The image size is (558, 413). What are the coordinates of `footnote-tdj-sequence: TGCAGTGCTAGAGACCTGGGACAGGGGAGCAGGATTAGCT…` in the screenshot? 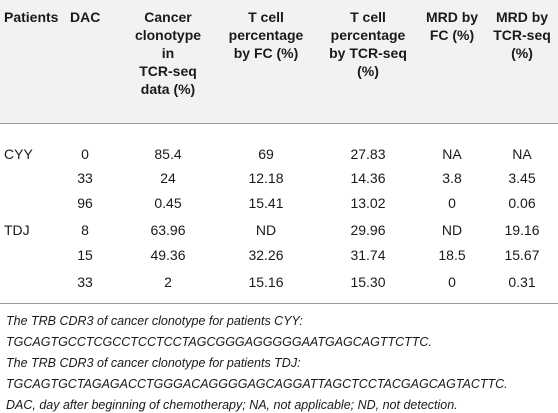 It's located at (257, 384).